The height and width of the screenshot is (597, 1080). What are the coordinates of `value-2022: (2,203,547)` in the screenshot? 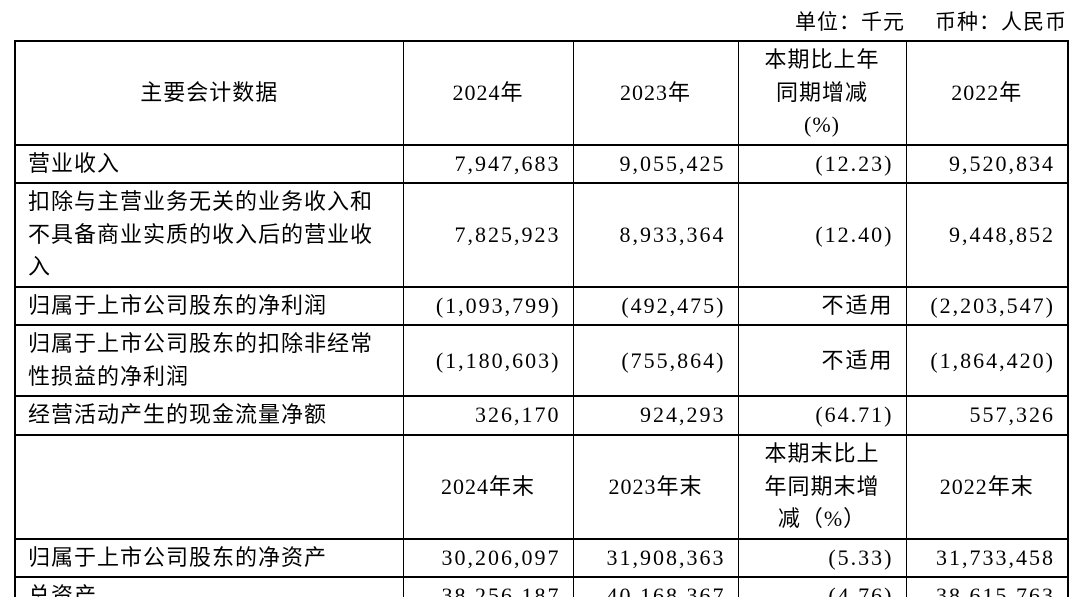 It's located at (987, 306).